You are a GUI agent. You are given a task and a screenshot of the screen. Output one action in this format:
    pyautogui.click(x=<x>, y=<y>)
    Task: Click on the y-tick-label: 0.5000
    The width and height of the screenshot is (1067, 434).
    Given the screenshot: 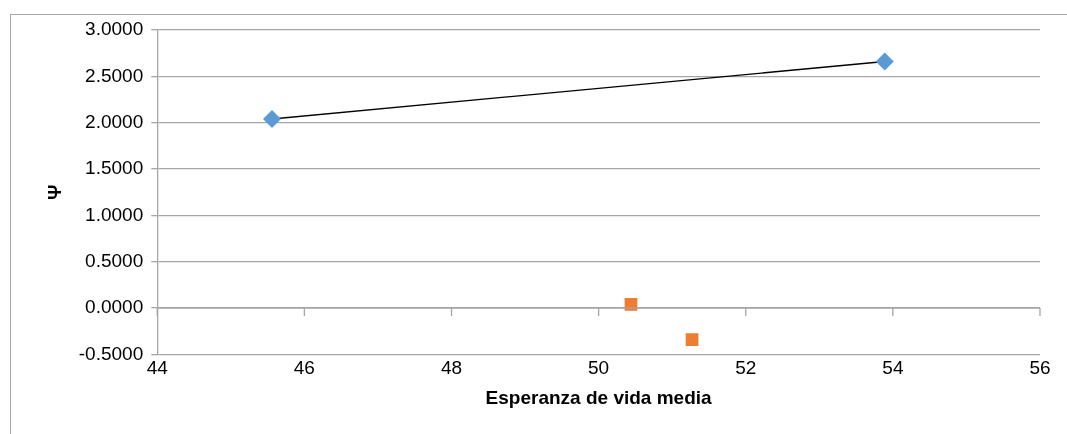 What is the action you would take?
    pyautogui.click(x=114, y=260)
    